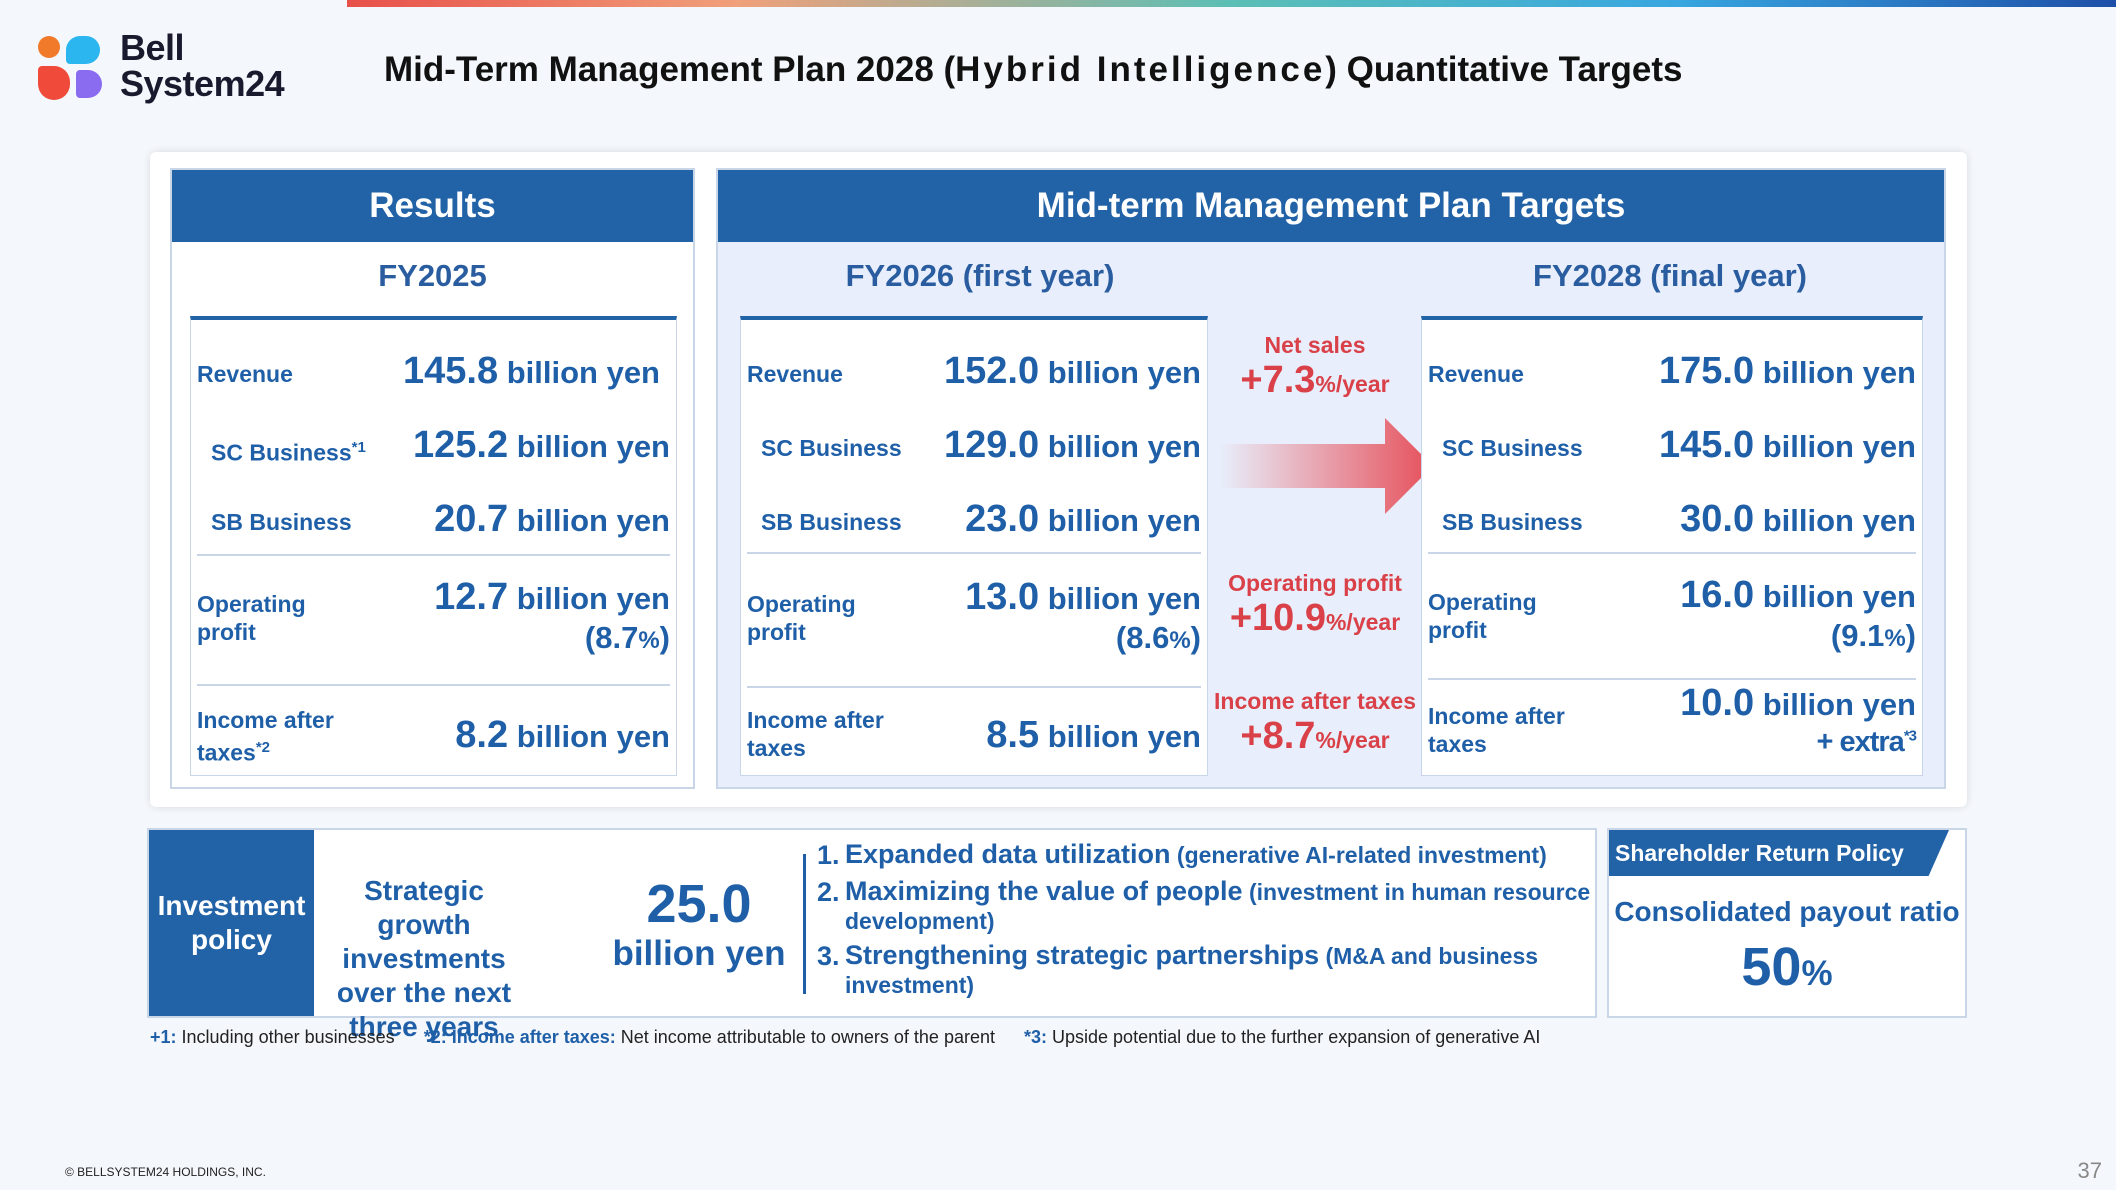 The width and height of the screenshot is (2116, 1190). What do you see at coordinates (1083, 597) in the screenshot?
I see `row-value: 13.0 billion yen` at bounding box center [1083, 597].